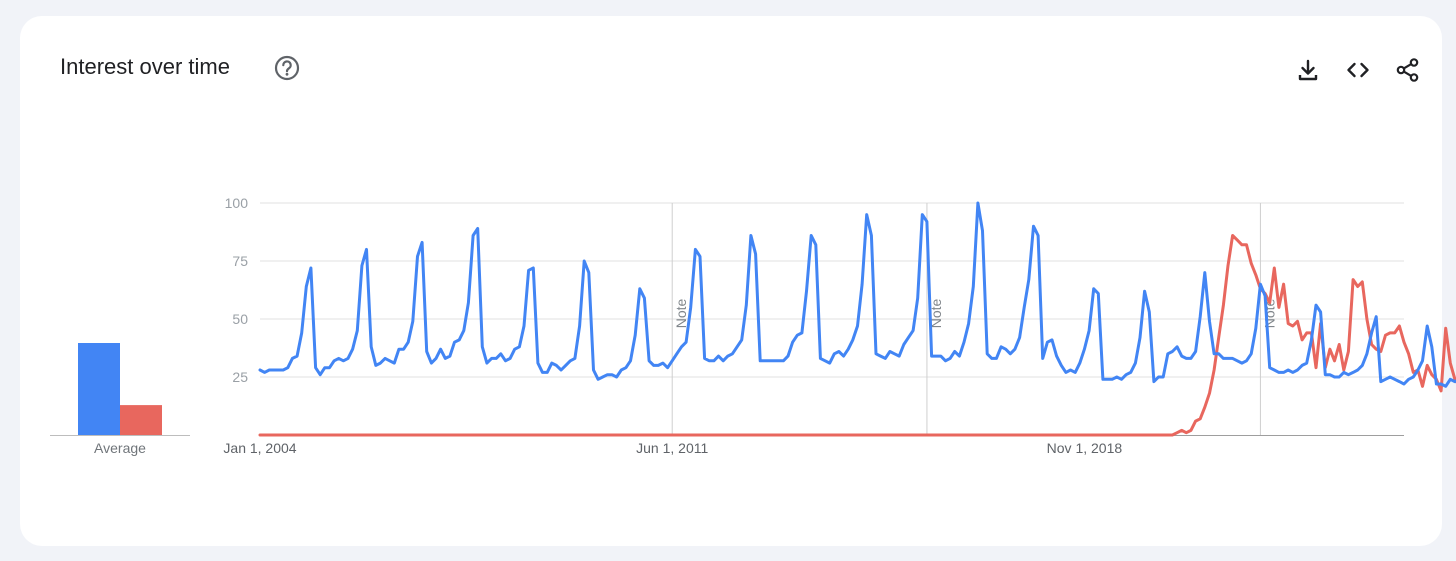 The width and height of the screenshot is (1456, 561). I want to click on embed-button, so click(1358, 70).